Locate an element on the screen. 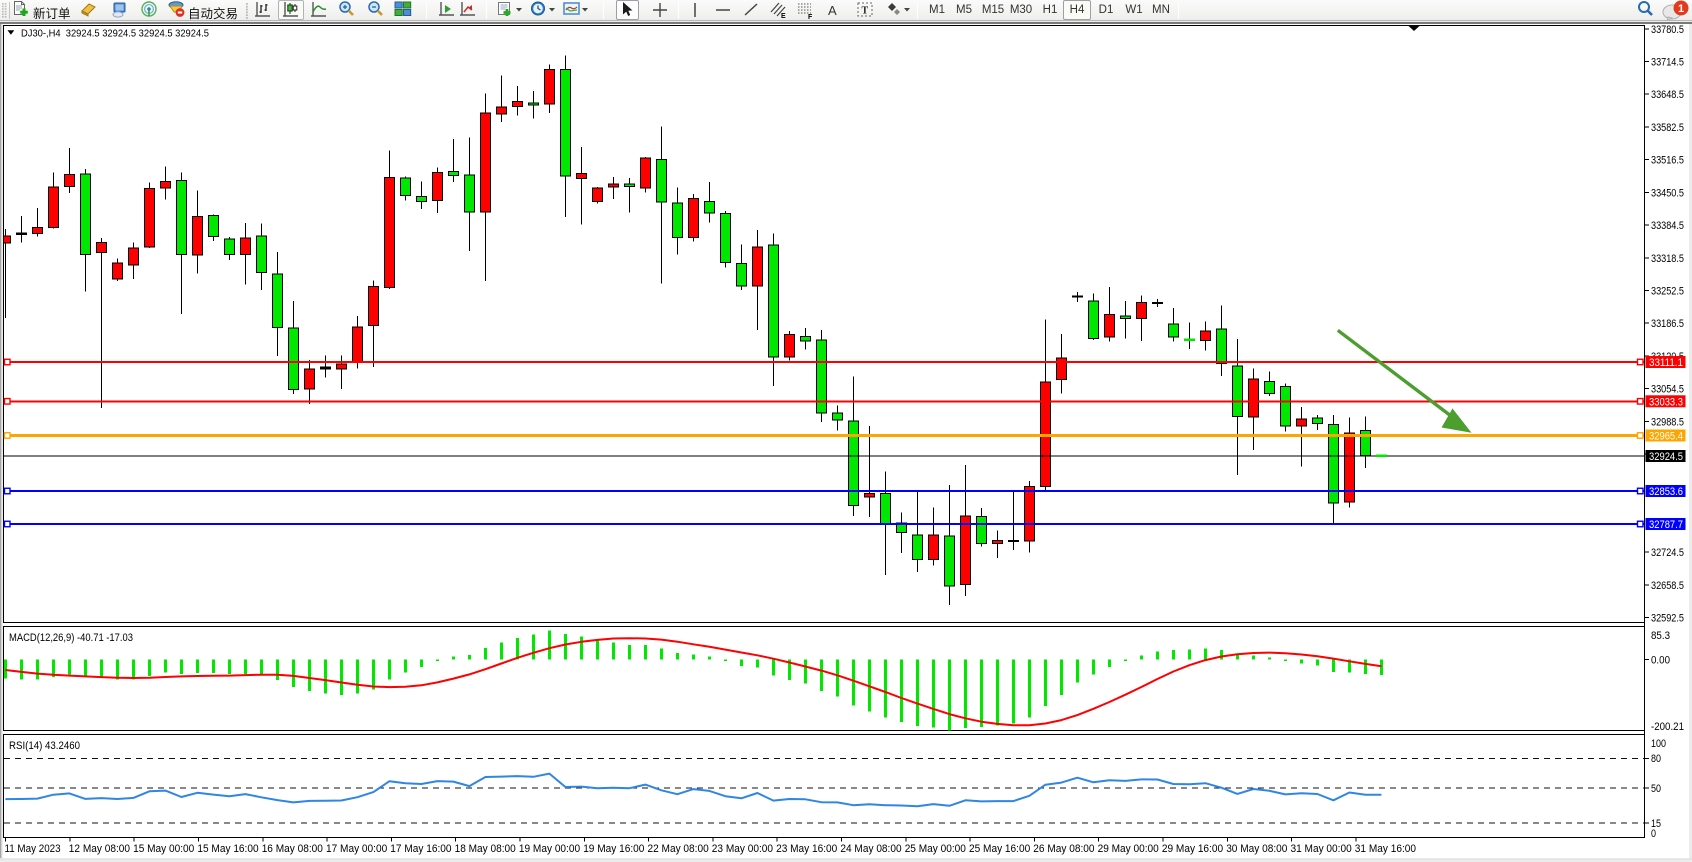 Image resolution: width=1692 pixels, height=862 pixels. svg-text: 32853.6 is located at coordinates (1666, 492).